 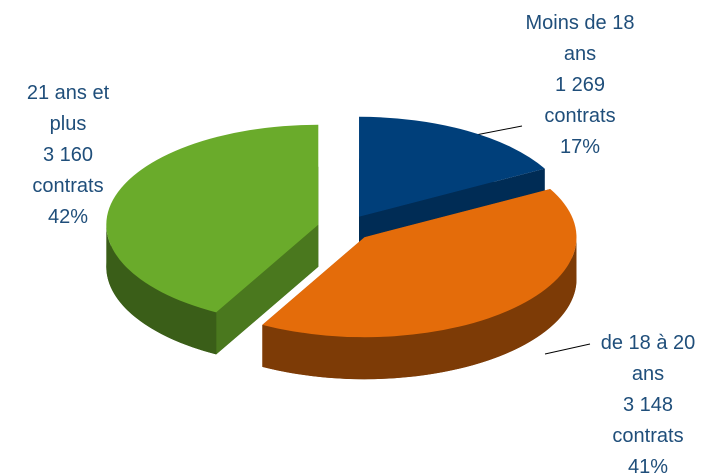 What do you see at coordinates (68, 108) in the screenshot?
I see `label-line: 21 ans et plus` at bounding box center [68, 108].